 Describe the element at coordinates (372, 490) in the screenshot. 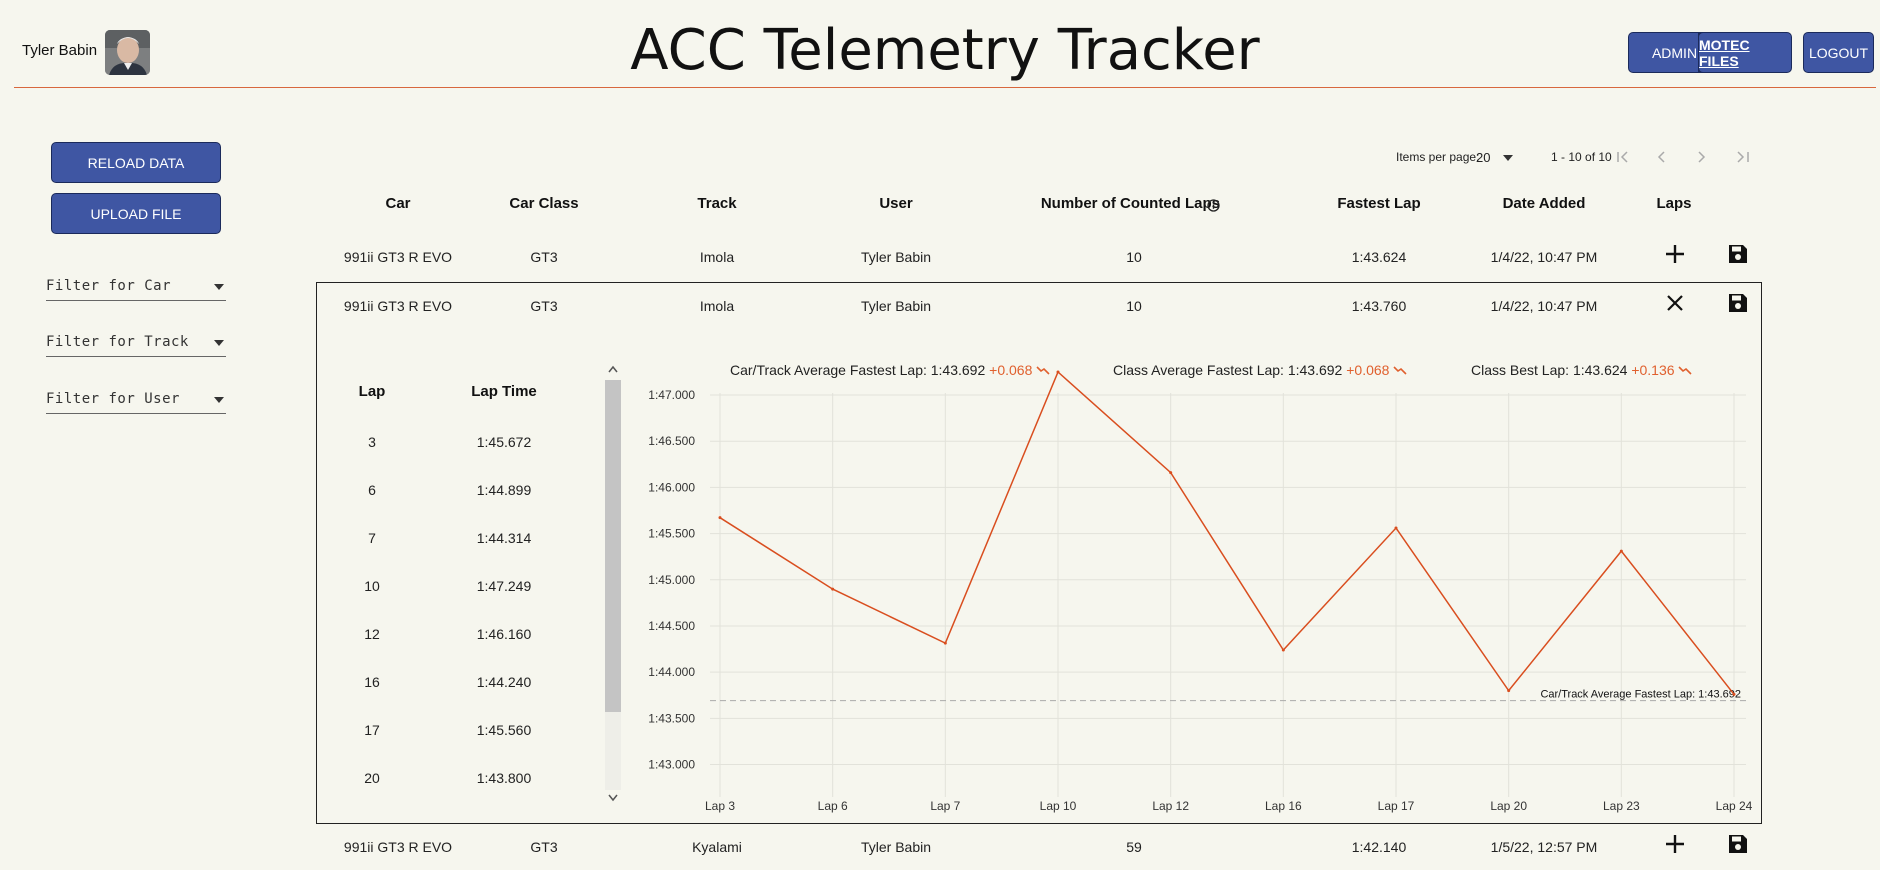

I see `lap-number: 6` at that location.